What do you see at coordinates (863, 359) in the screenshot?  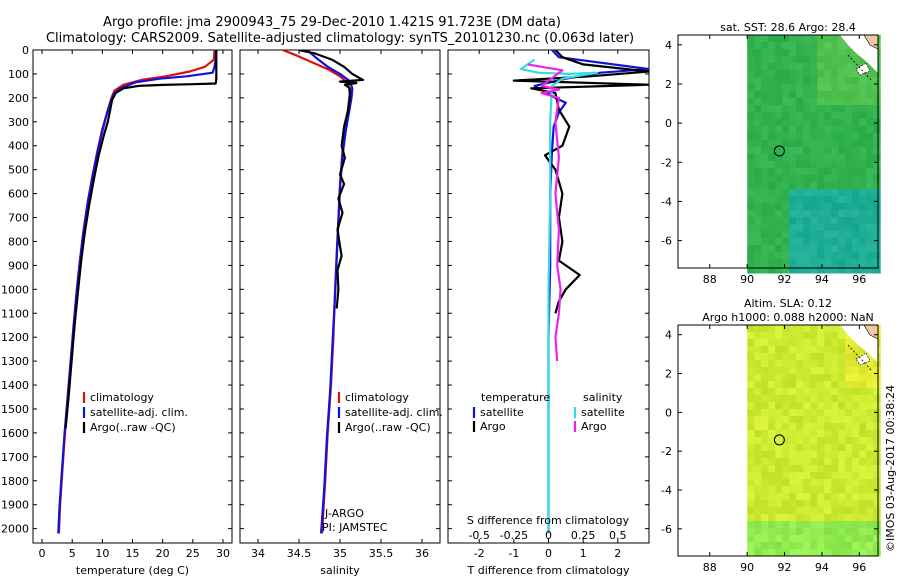 I see `sla_map-island` at bounding box center [863, 359].